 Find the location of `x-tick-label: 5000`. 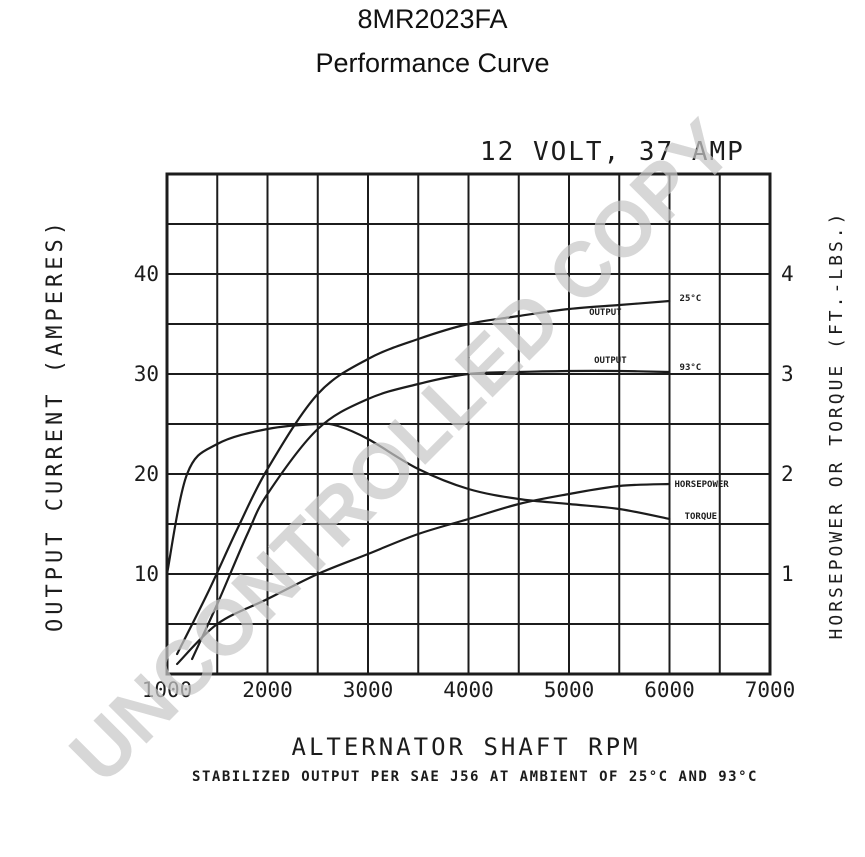

x-tick-label: 5000 is located at coordinates (569, 690).